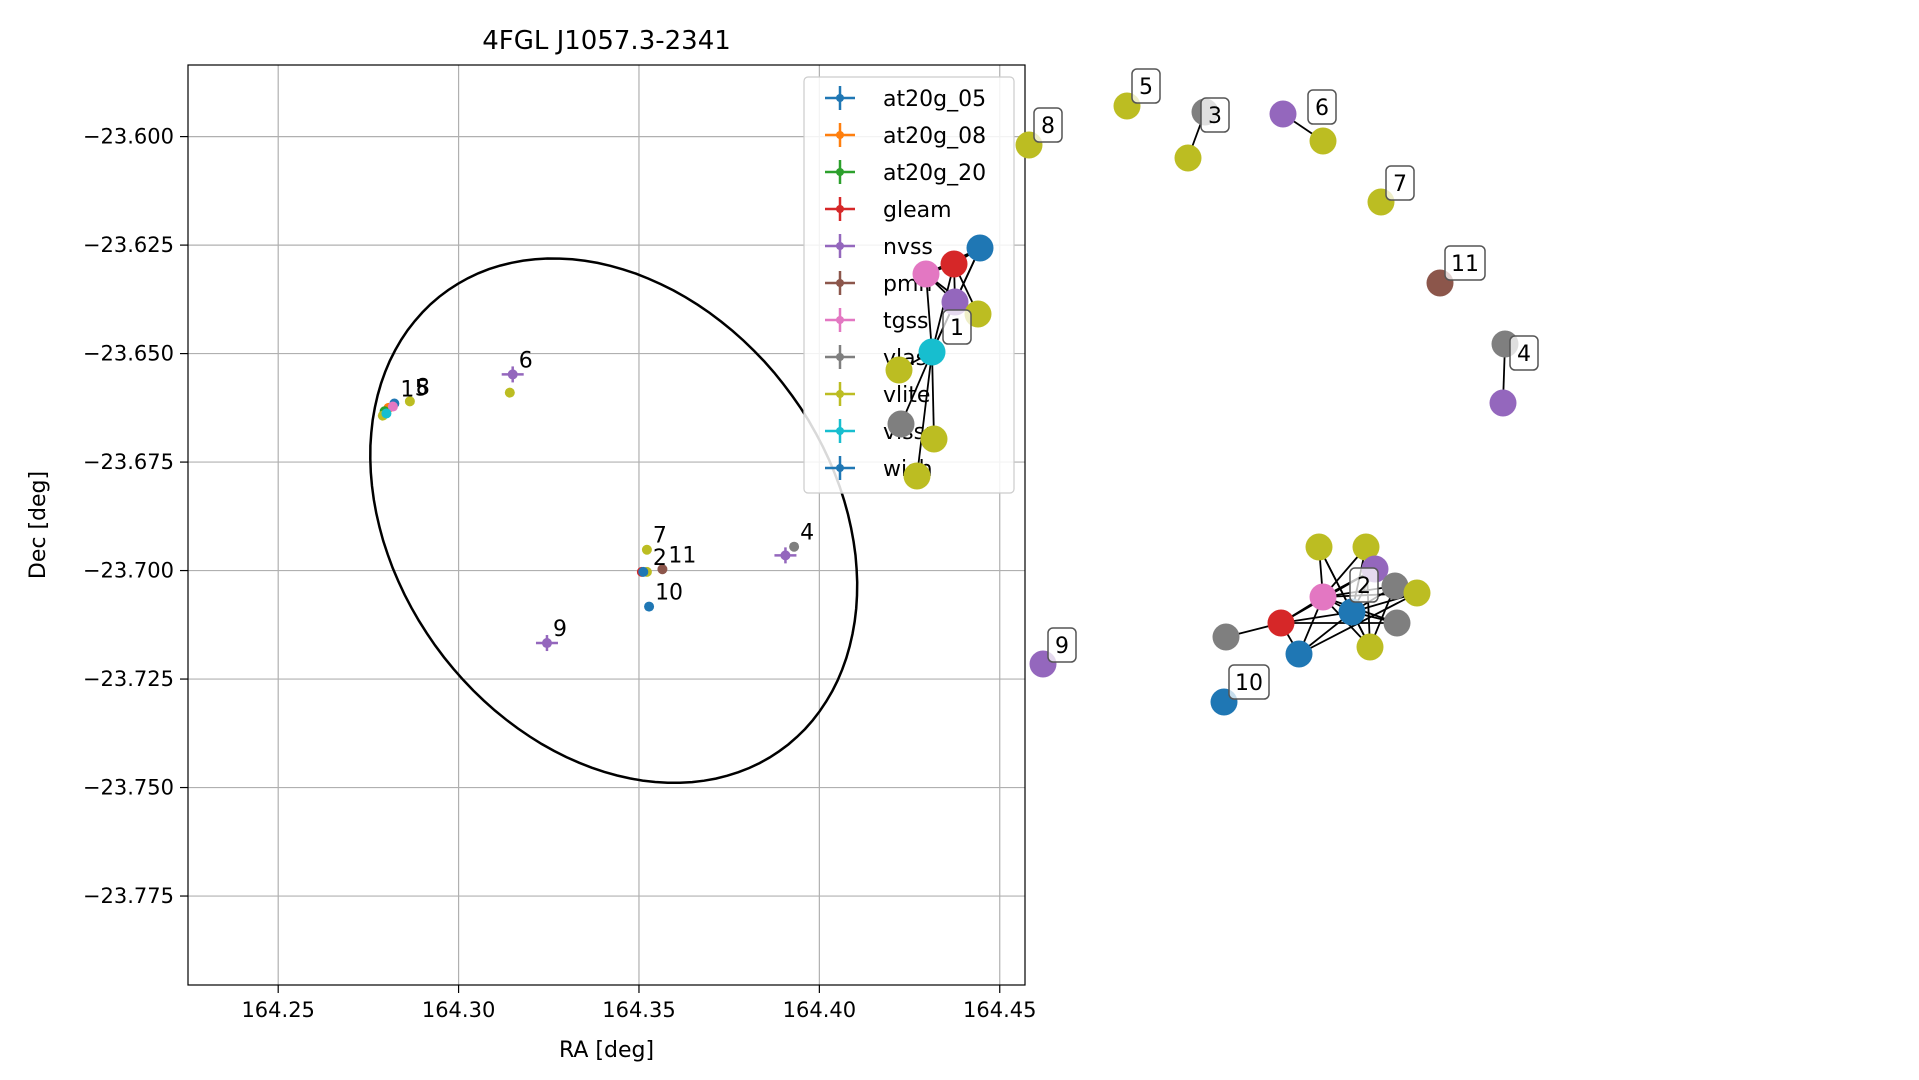 This screenshot has height=1080, width=1919. I want to click on x-axis-label: RA [deg], so click(606, 1050).